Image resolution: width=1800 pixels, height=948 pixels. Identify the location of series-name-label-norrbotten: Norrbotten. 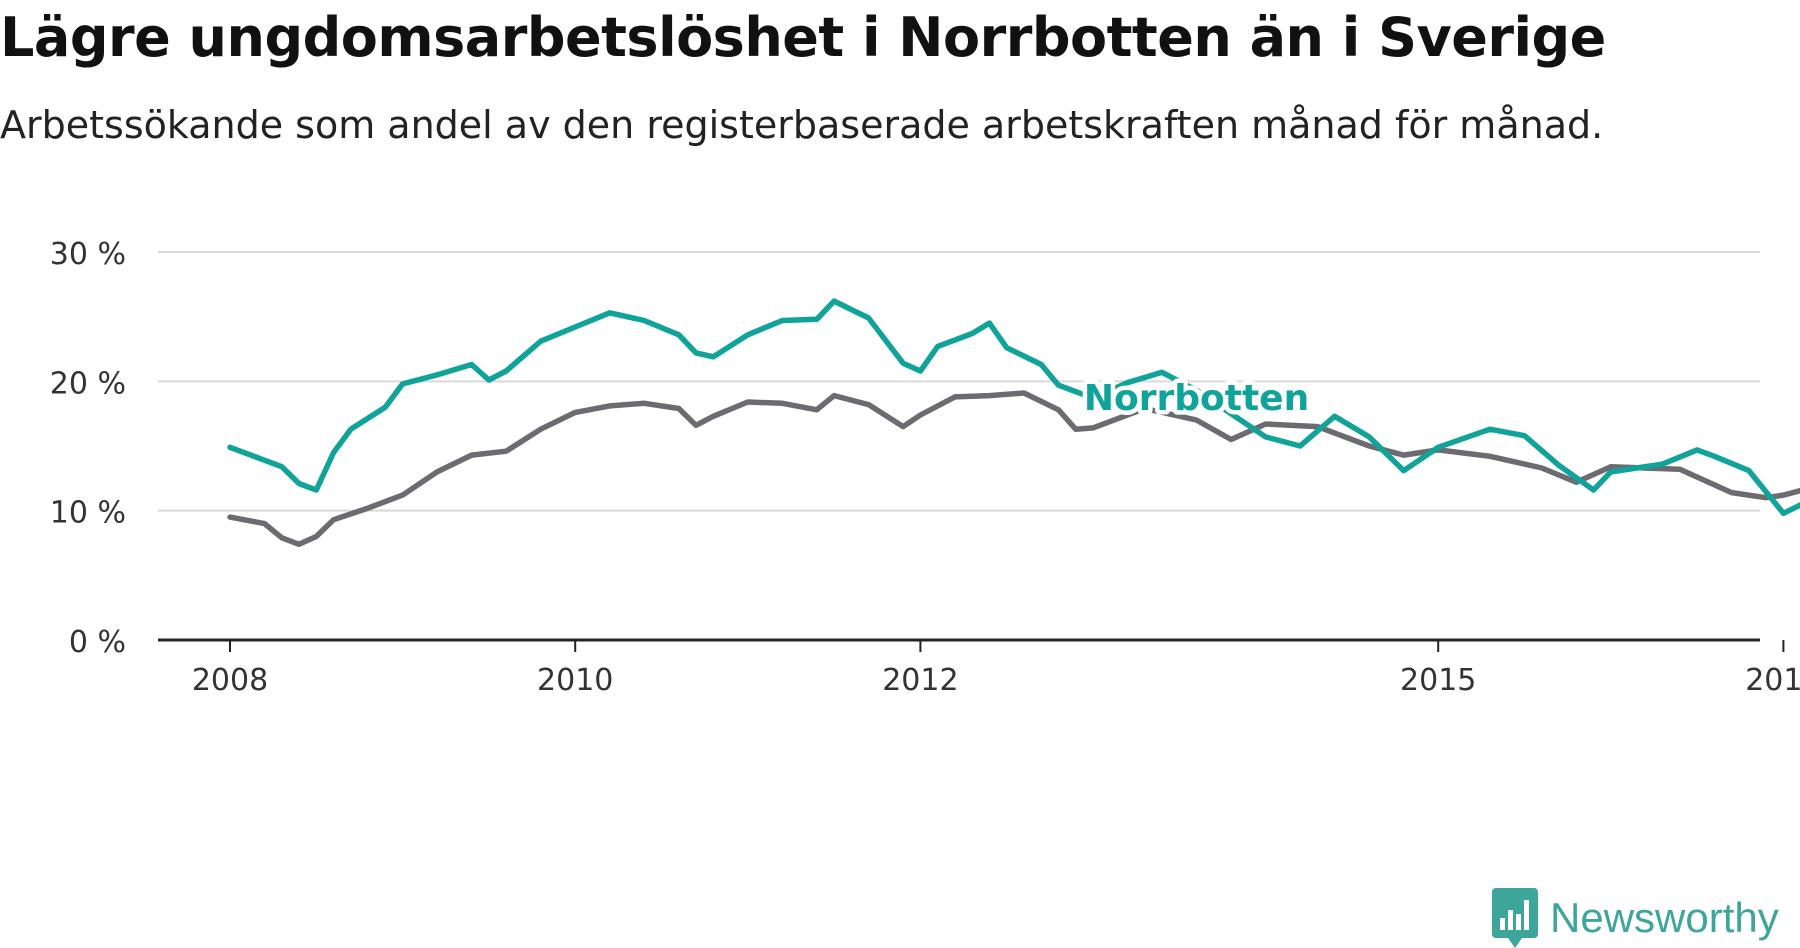
(1196, 398).